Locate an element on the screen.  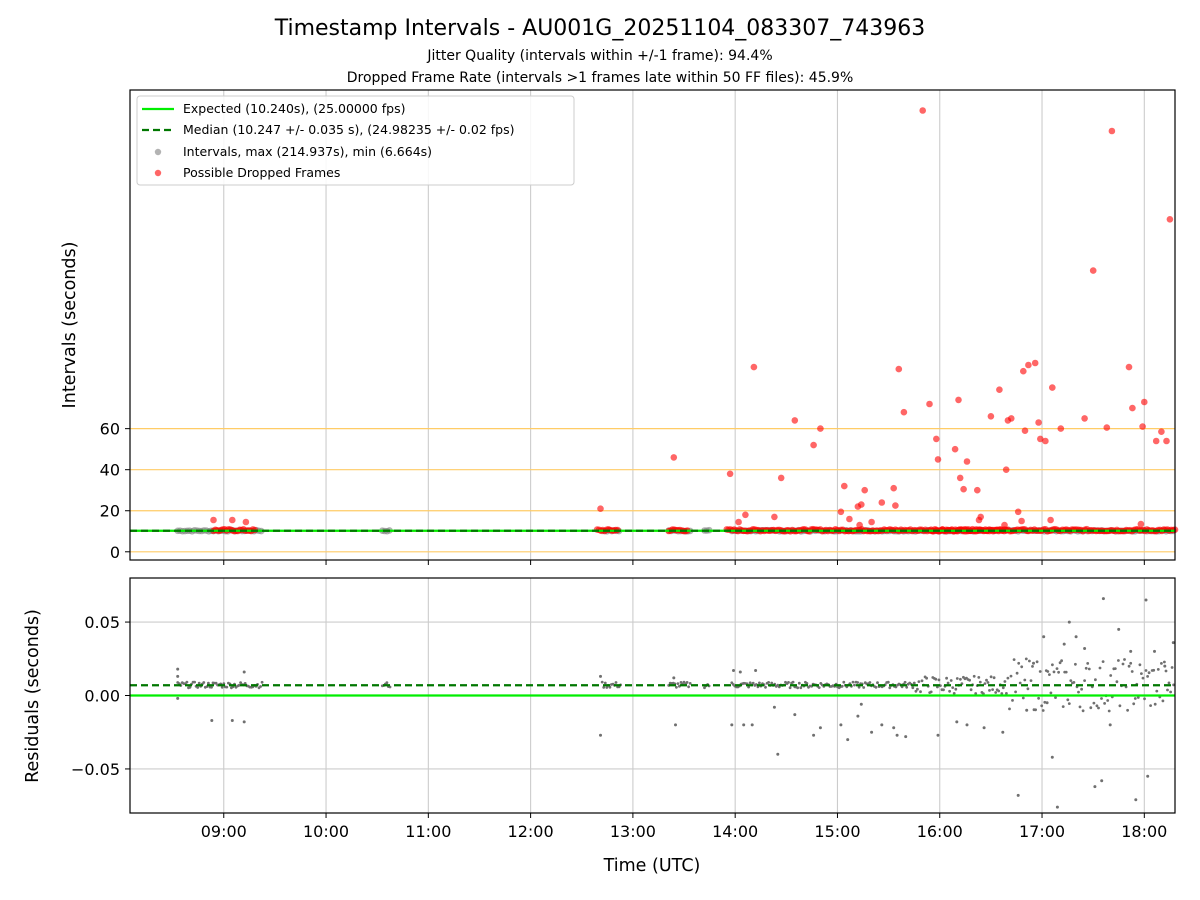
x-tick-label: 10:00 is located at coordinates (326, 831).